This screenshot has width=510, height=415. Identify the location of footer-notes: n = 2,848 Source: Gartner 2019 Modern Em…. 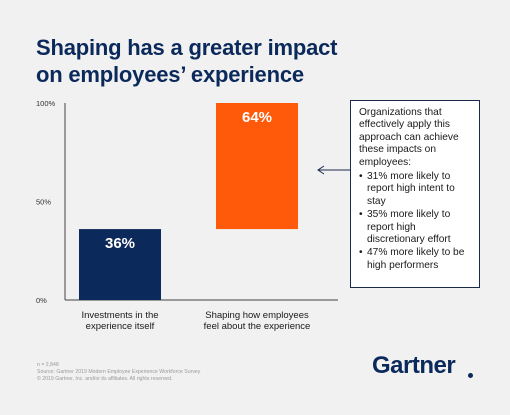
(118, 372).